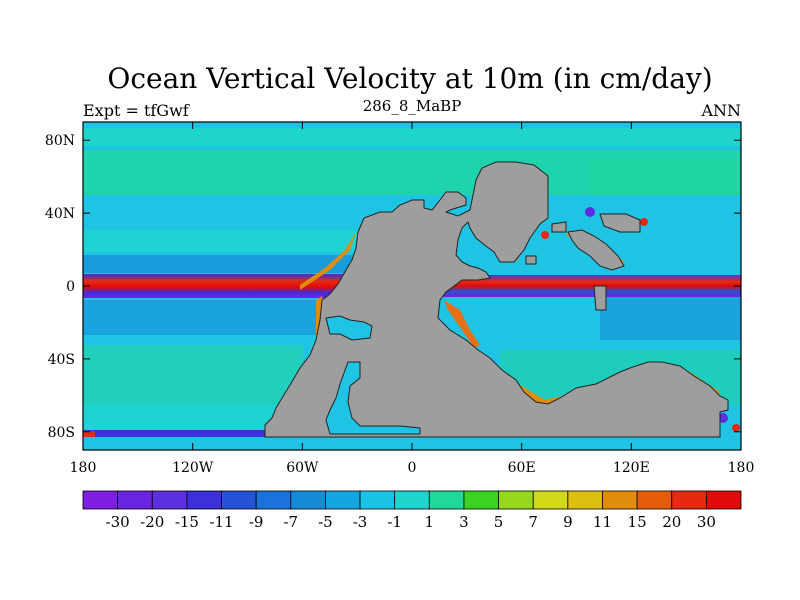 This screenshot has height=600, width=800. Describe the element at coordinates (533, 522) in the screenshot. I see `colorbar-label: 7` at that location.